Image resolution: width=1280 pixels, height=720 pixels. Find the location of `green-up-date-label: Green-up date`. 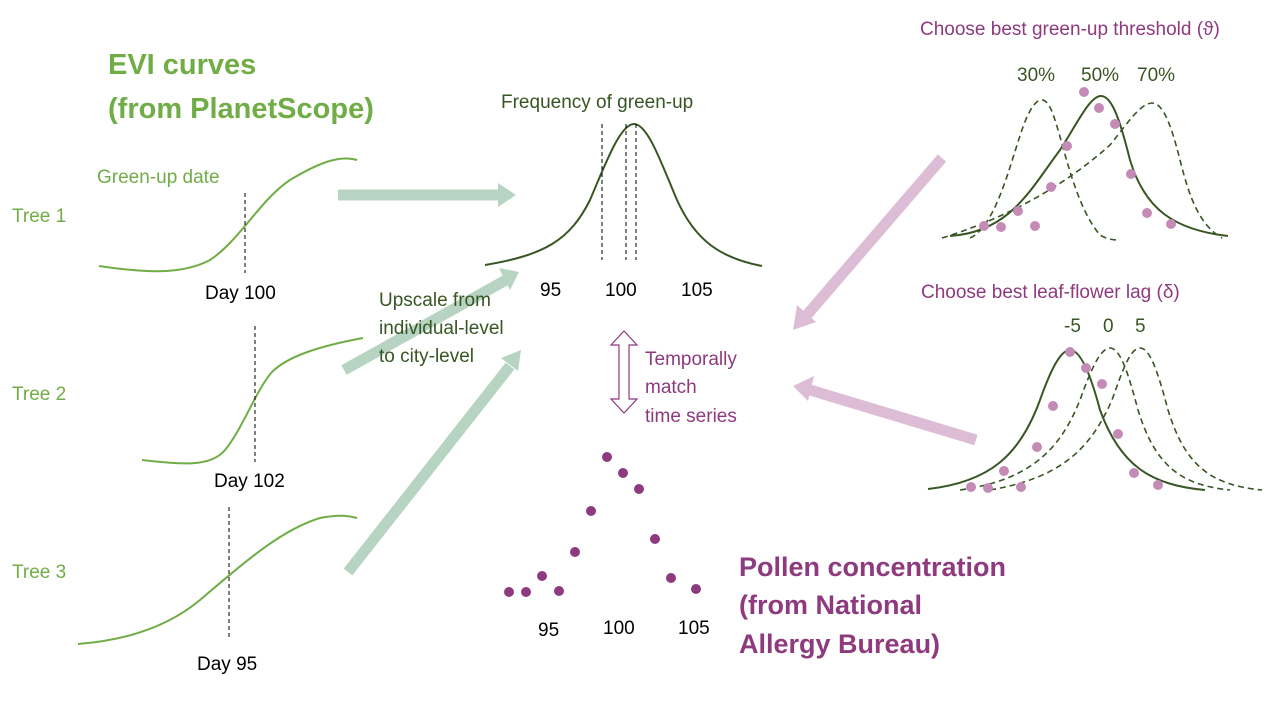

green-up-date-label: Green-up date is located at coordinates (158, 177).